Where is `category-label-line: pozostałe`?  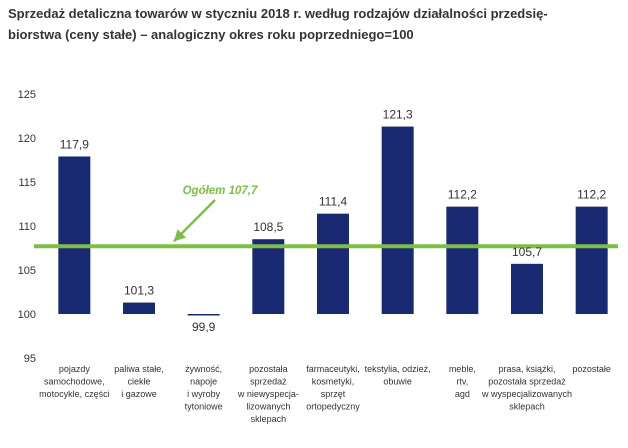 category-label-line: pozostałe is located at coordinates (591, 369).